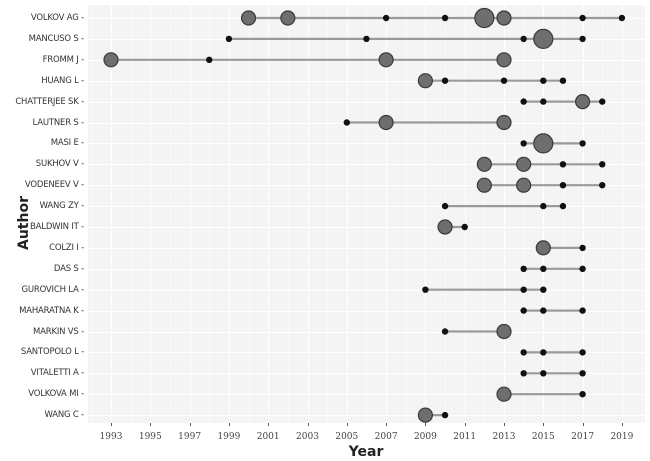 The width and height of the screenshot is (650, 461). I want to click on y-axis-label: WANG C -, so click(64, 415).